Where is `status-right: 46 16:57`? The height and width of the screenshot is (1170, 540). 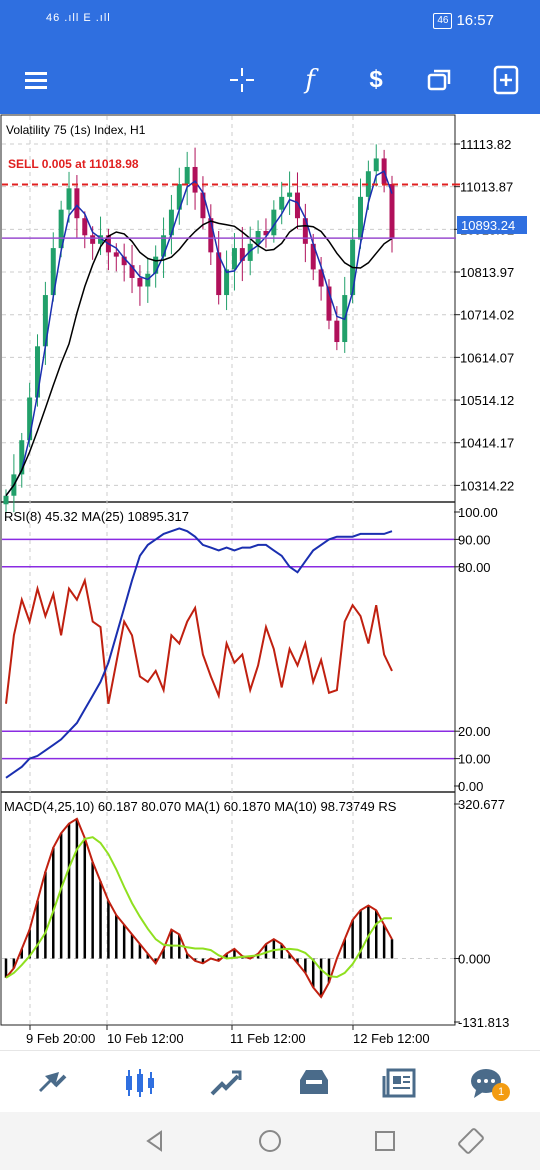
status-right: 46 16:57 is located at coordinates (463, 20).